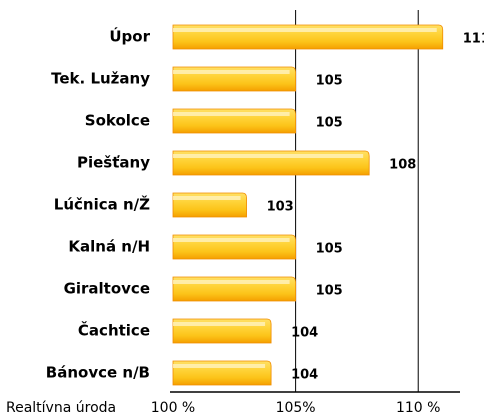  I want to click on category-label: Úpor, so click(129, 36).